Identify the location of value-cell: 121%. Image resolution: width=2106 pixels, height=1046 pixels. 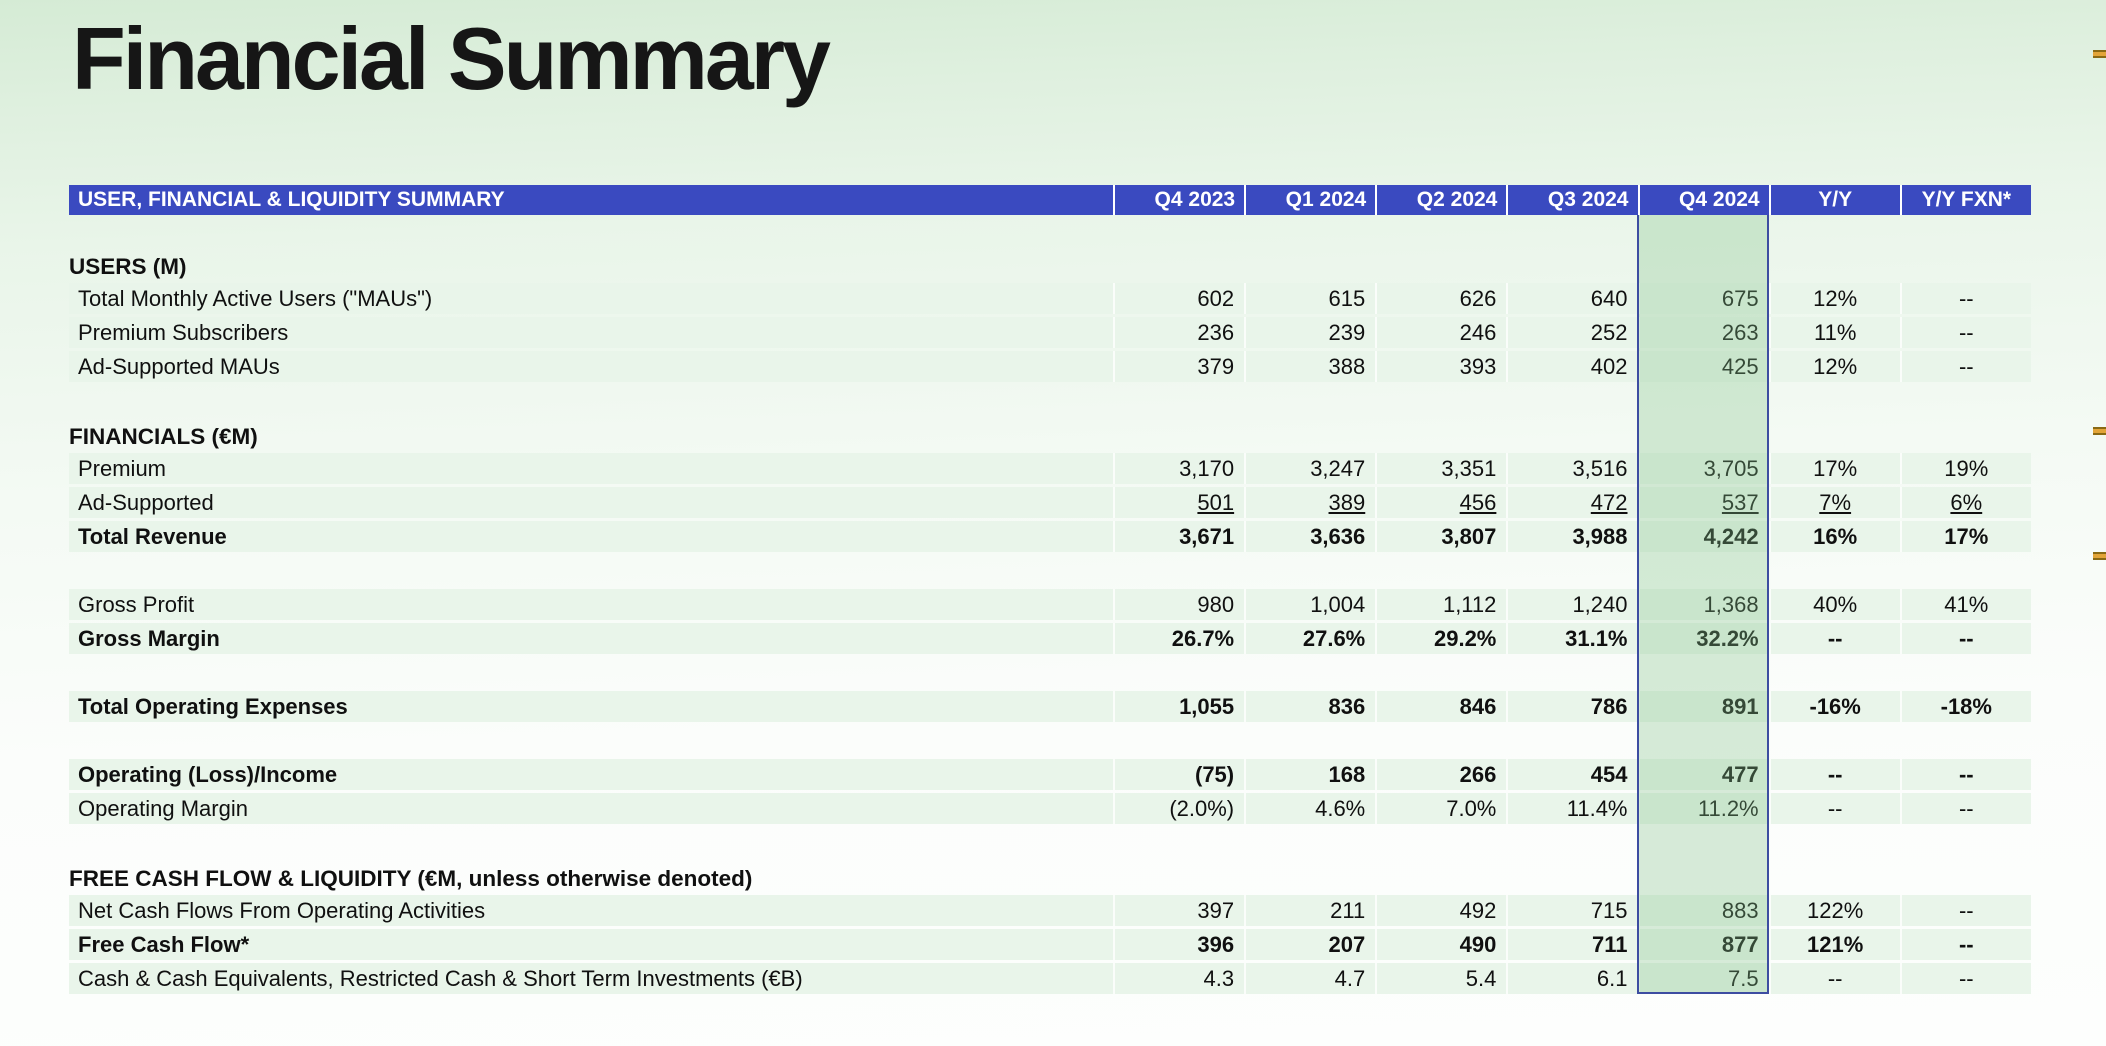
(1834, 944).